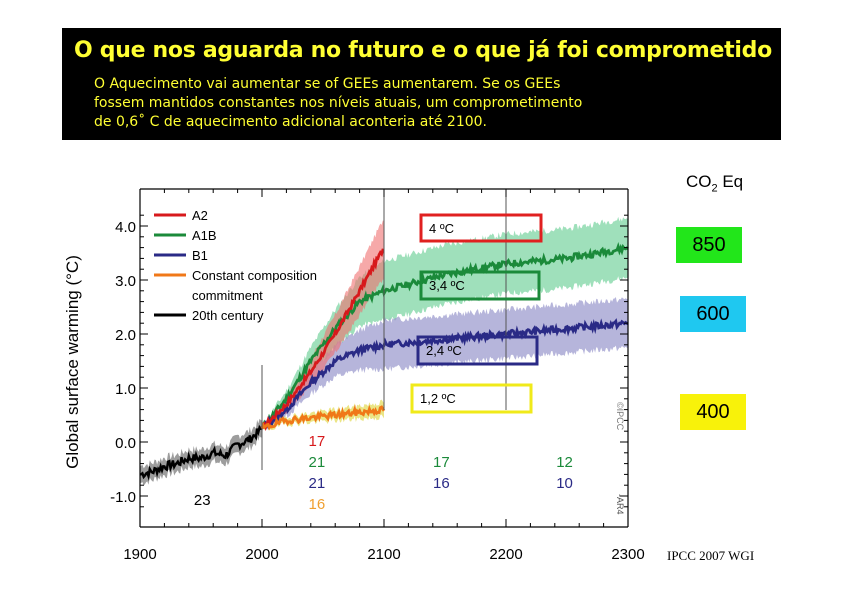  I want to click on ytick-label: 2.0, so click(125, 335).